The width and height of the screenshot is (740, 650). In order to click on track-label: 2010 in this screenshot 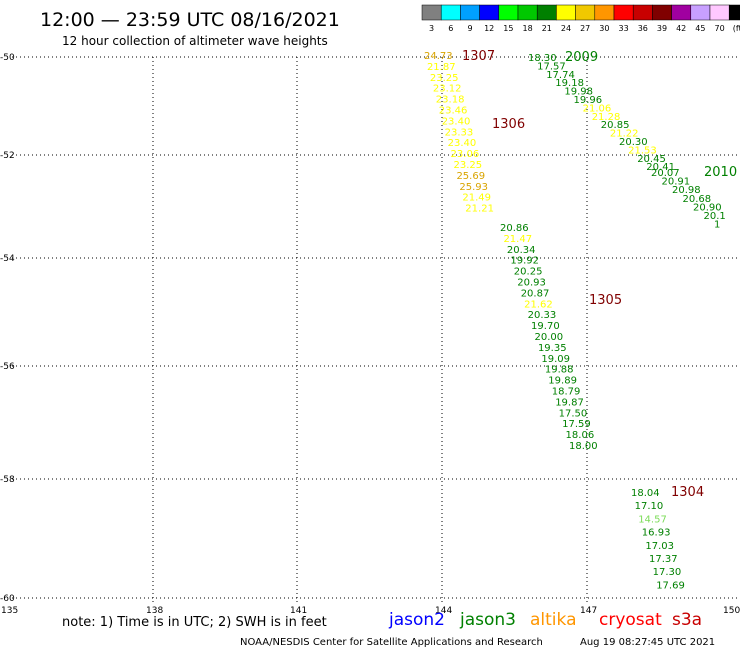, I will do `click(720, 172)`.